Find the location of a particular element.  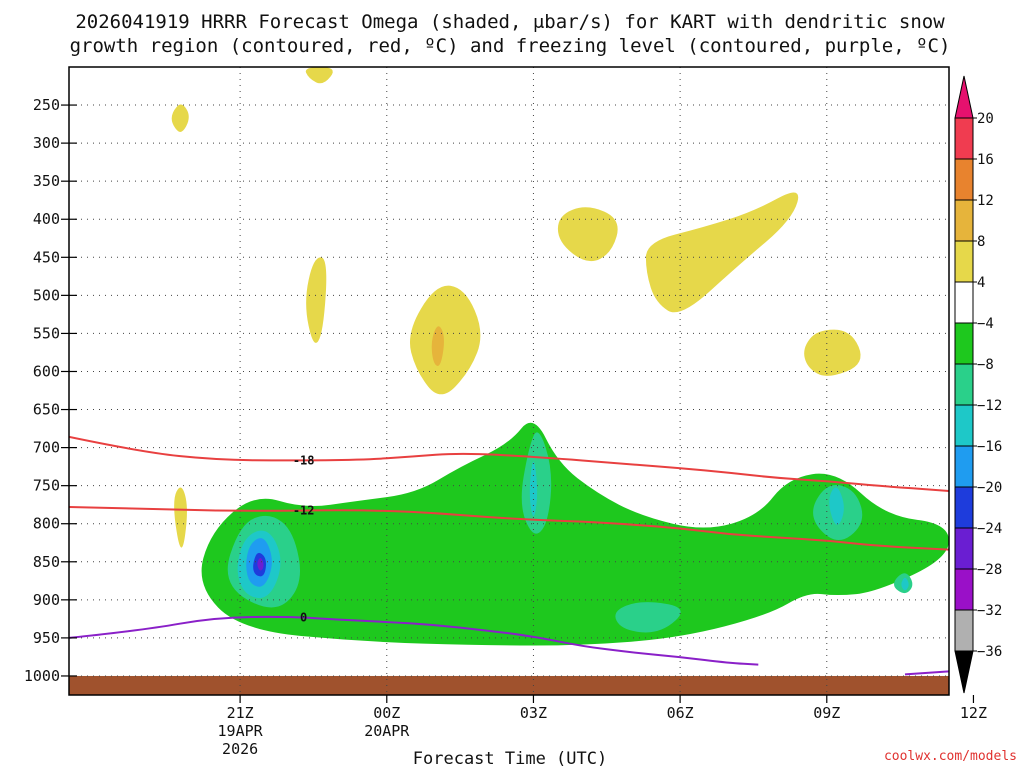

ground-layer is located at coordinates (509, 685).